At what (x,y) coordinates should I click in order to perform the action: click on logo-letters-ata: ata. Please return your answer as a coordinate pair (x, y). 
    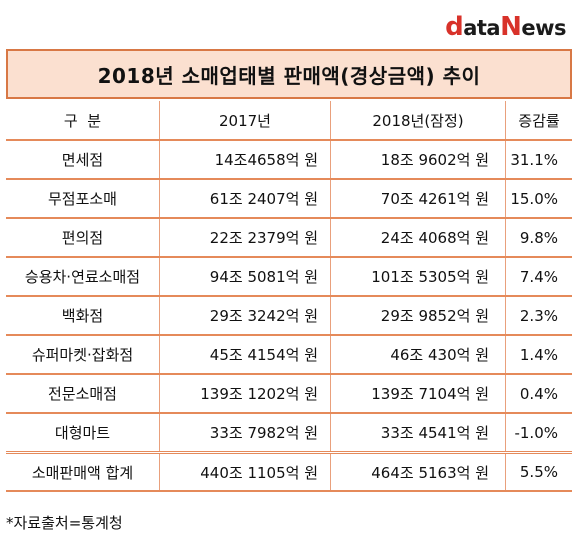
    Looking at the image, I should click on (482, 28).